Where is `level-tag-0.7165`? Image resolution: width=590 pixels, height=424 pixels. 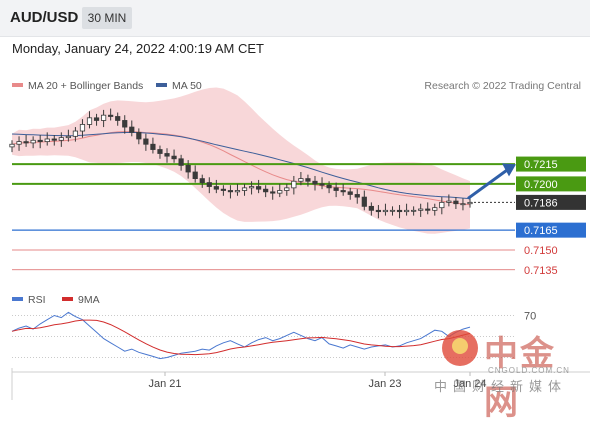 level-tag-0.7165 is located at coordinates (551, 230).